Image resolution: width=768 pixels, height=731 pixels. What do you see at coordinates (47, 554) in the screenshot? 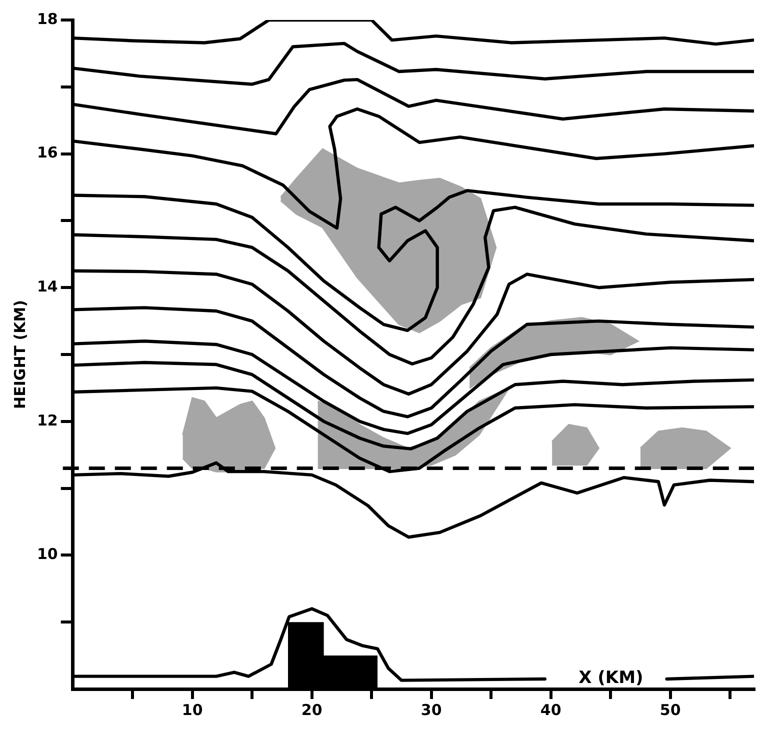
I see `y-tick-label: 10` at bounding box center [47, 554].